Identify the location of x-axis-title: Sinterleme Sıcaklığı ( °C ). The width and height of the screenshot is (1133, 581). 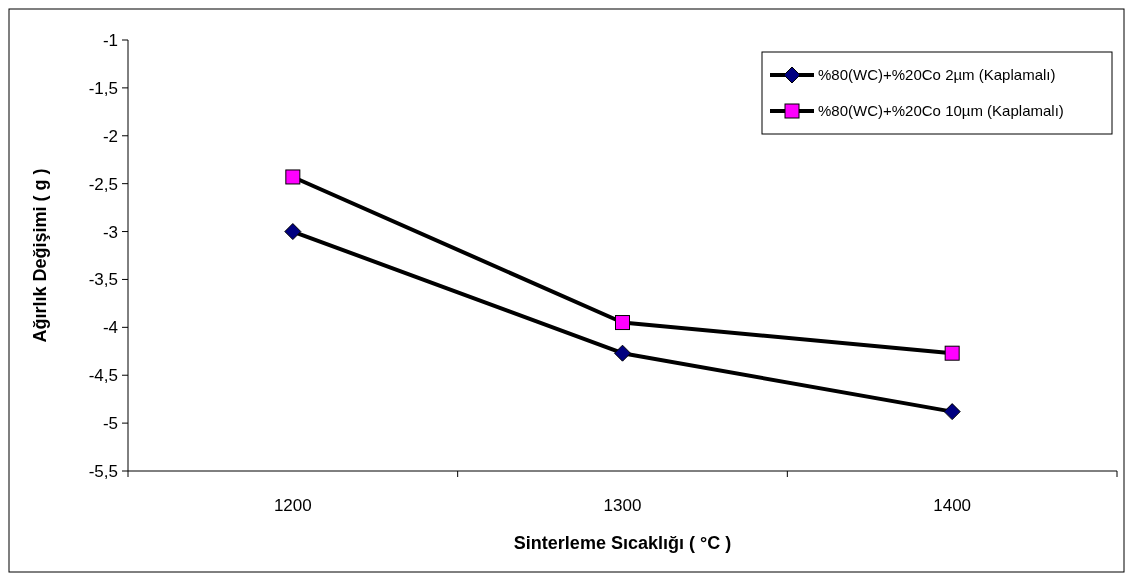
(622, 543).